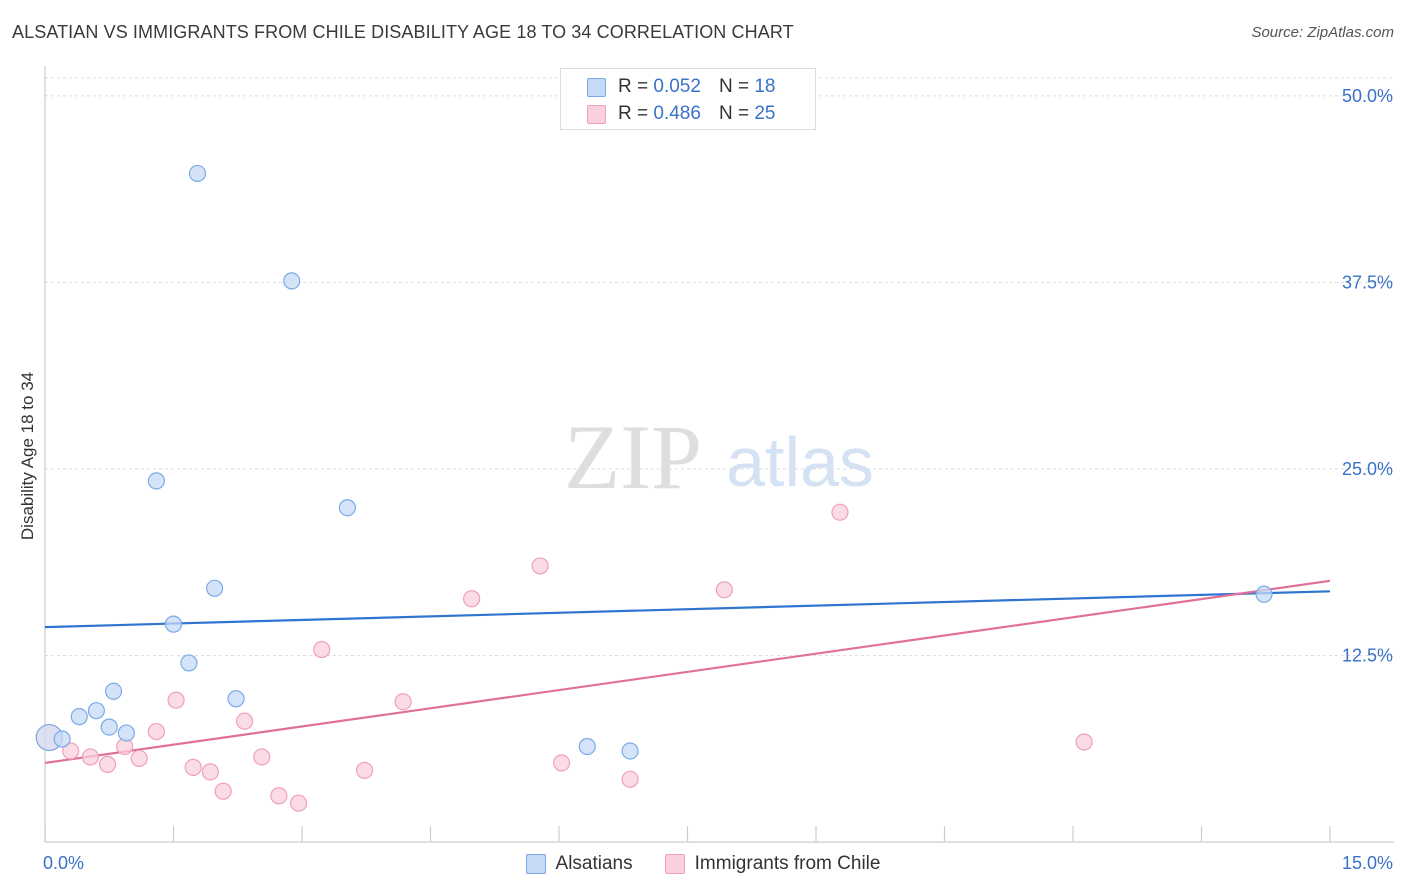  What do you see at coordinates (594, 863) in the screenshot?
I see `legend-label-alsatians: Alsatians` at bounding box center [594, 863].